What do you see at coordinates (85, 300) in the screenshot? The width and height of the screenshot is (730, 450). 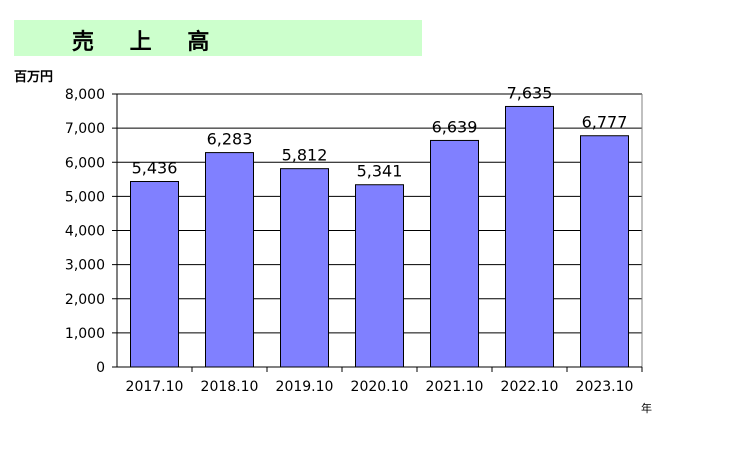 I see `y-tick-label: 2,000` at bounding box center [85, 300].